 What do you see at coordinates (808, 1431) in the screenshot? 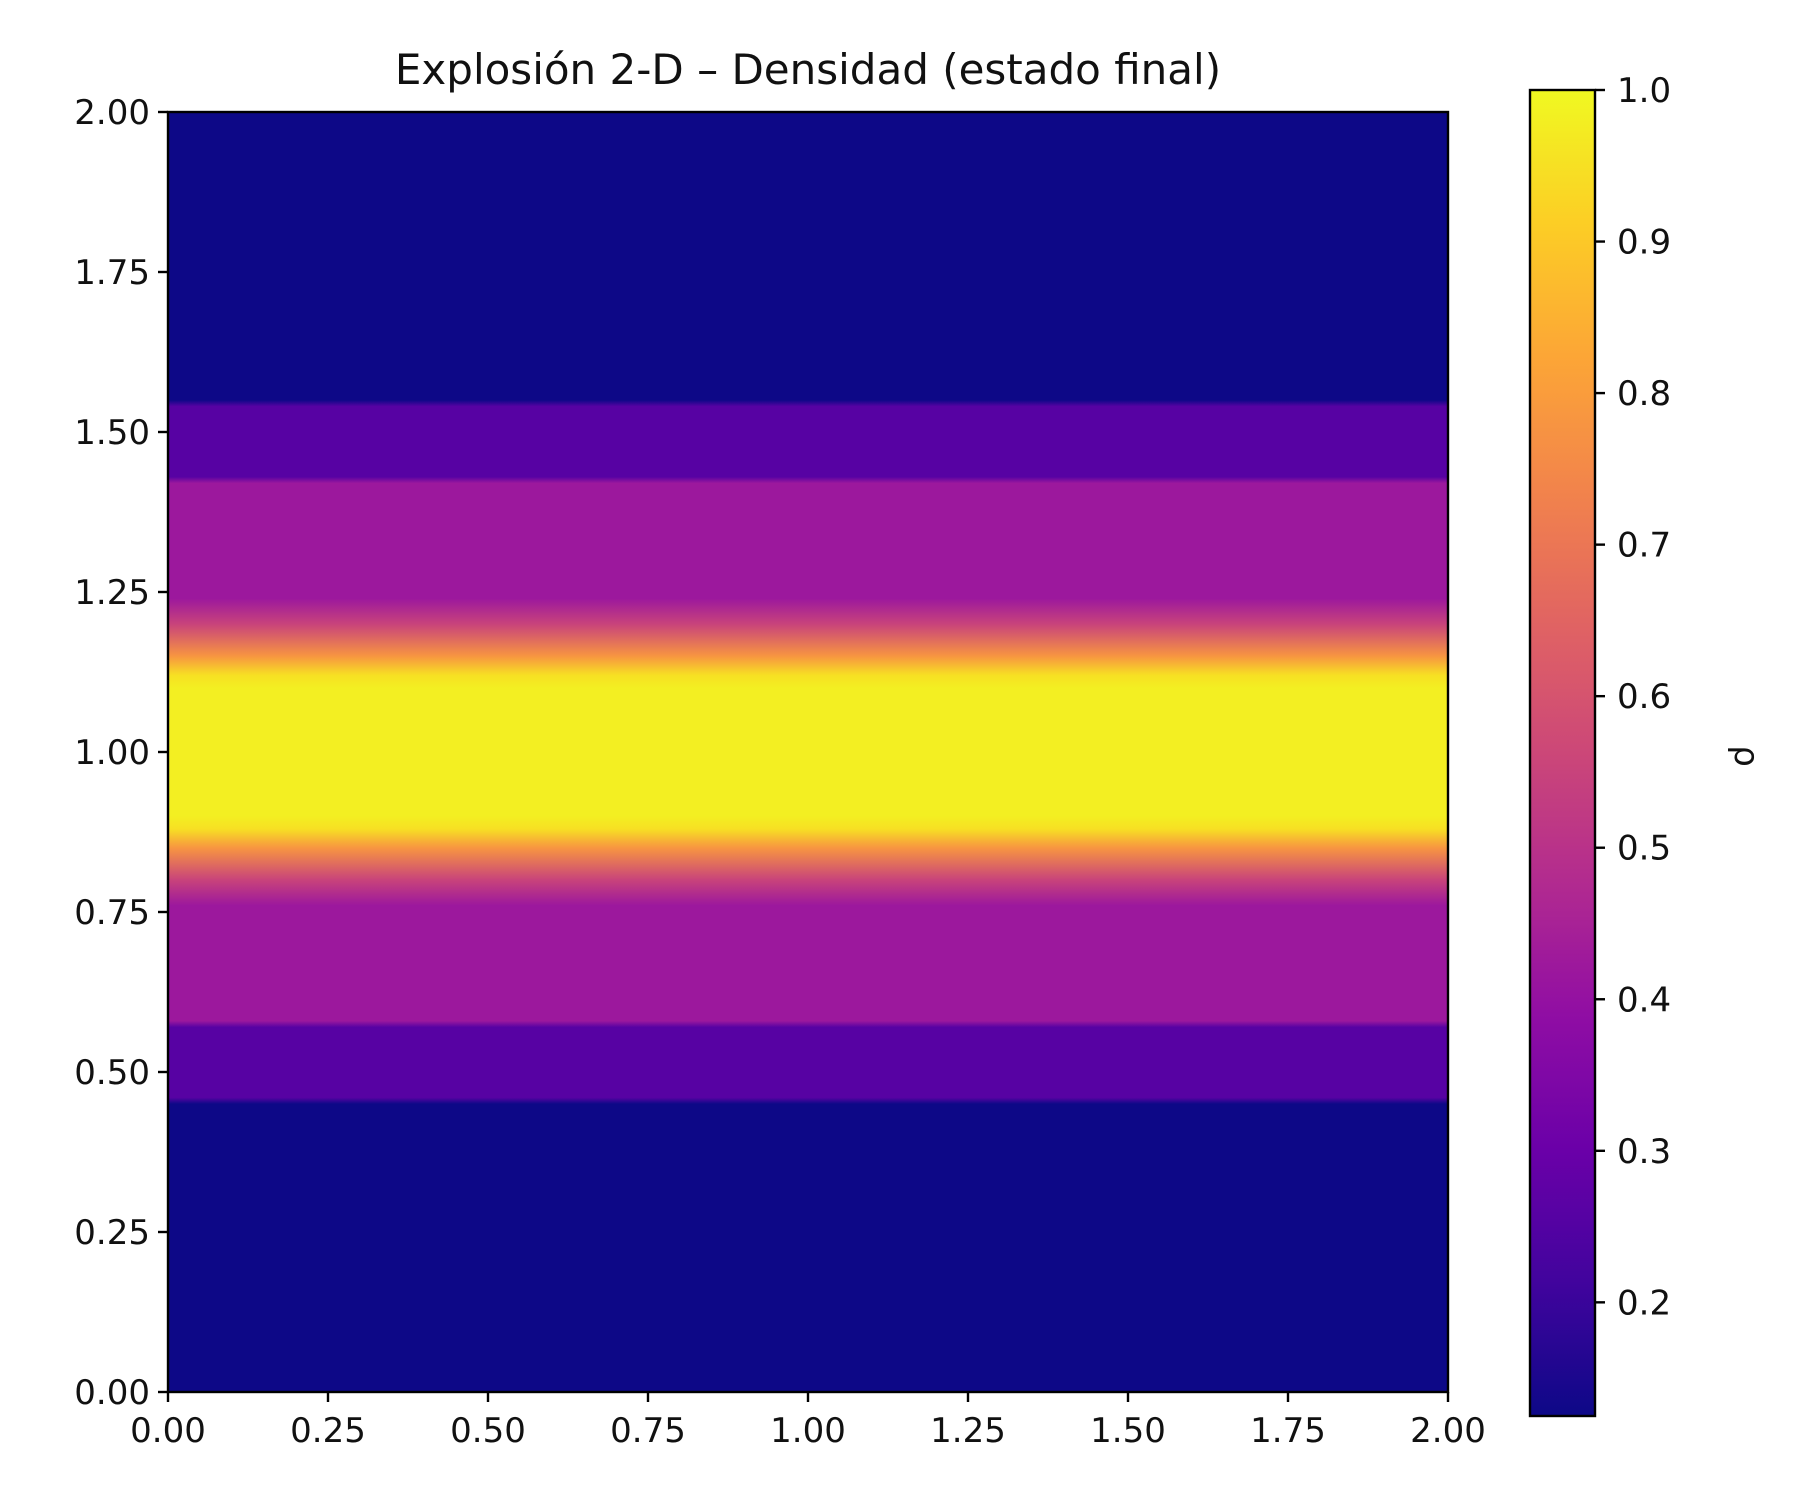
I see `x-tick-label: 1.00` at bounding box center [808, 1431].